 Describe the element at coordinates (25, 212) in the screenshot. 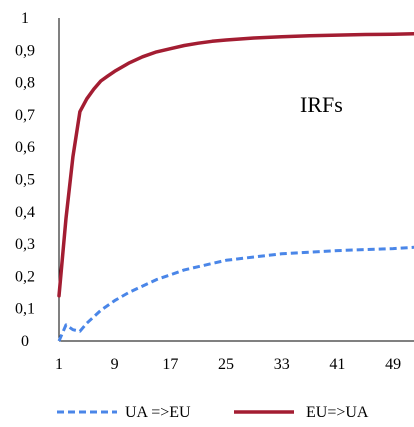

I see `y-tick-label: 0,4` at that location.